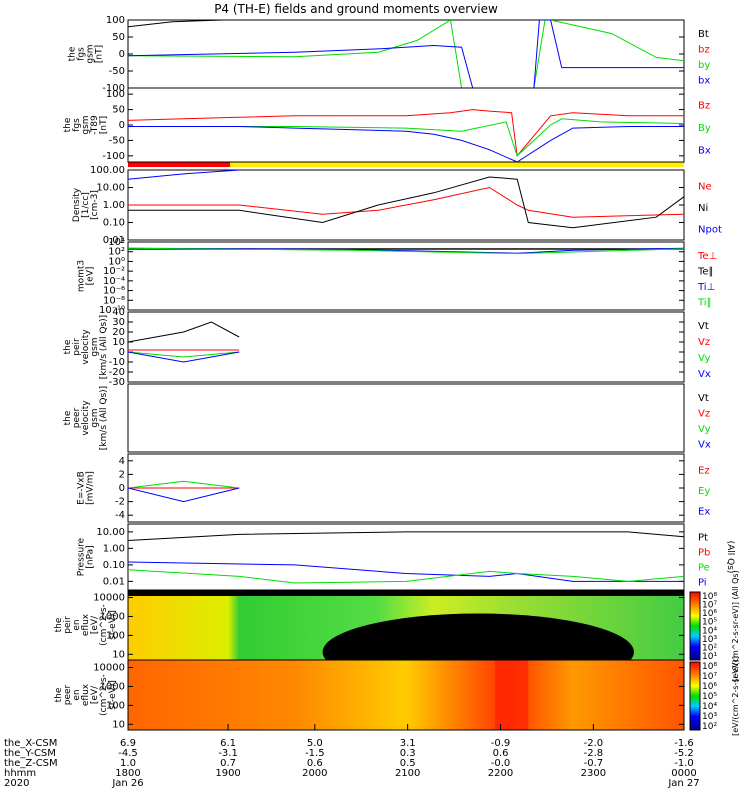 The width and height of the screenshot is (750, 800). What do you see at coordinates (118, 312) in the screenshot?
I see `y-tick-label: 40` at bounding box center [118, 312].